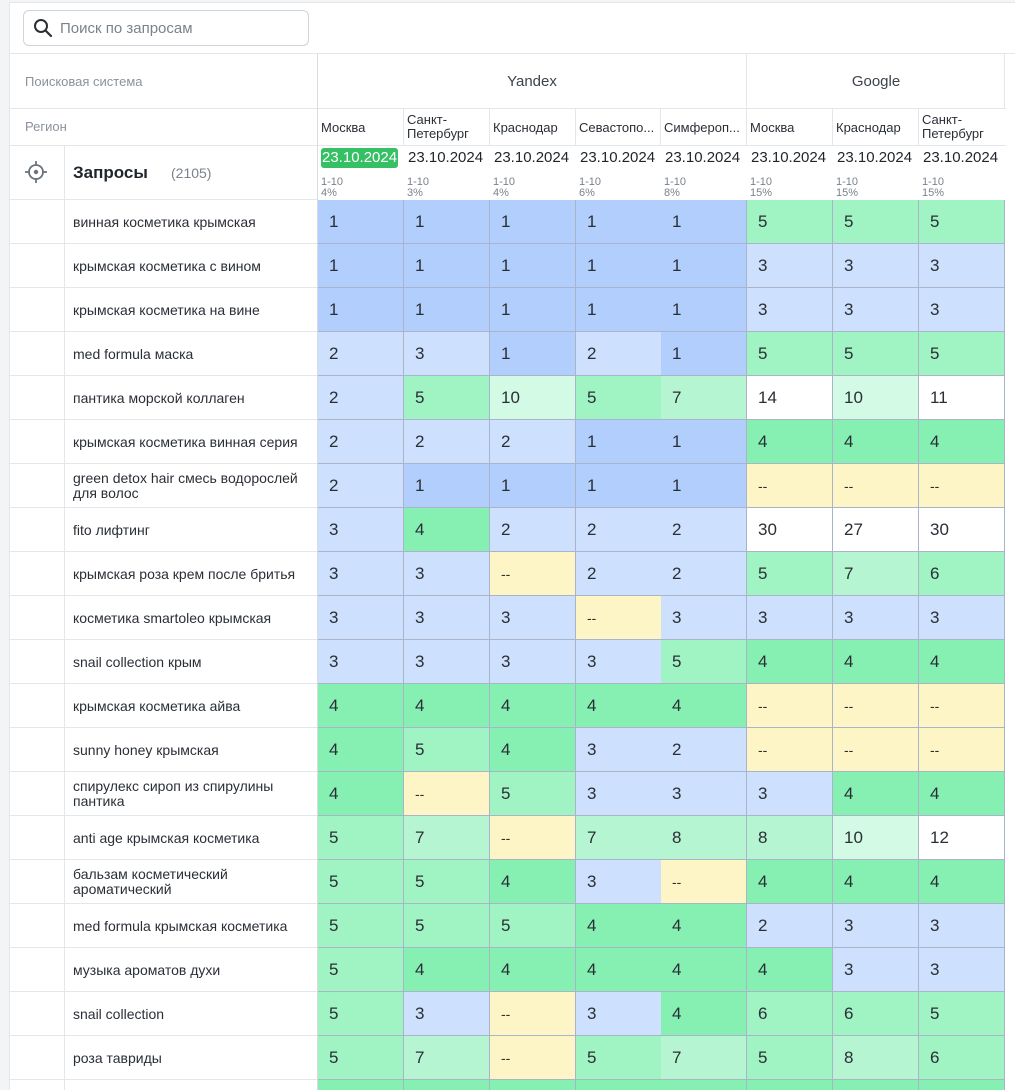 Image resolution: width=1015 pixels, height=1090 pixels. What do you see at coordinates (36, 172) in the screenshot?
I see `target-icon` at bounding box center [36, 172].